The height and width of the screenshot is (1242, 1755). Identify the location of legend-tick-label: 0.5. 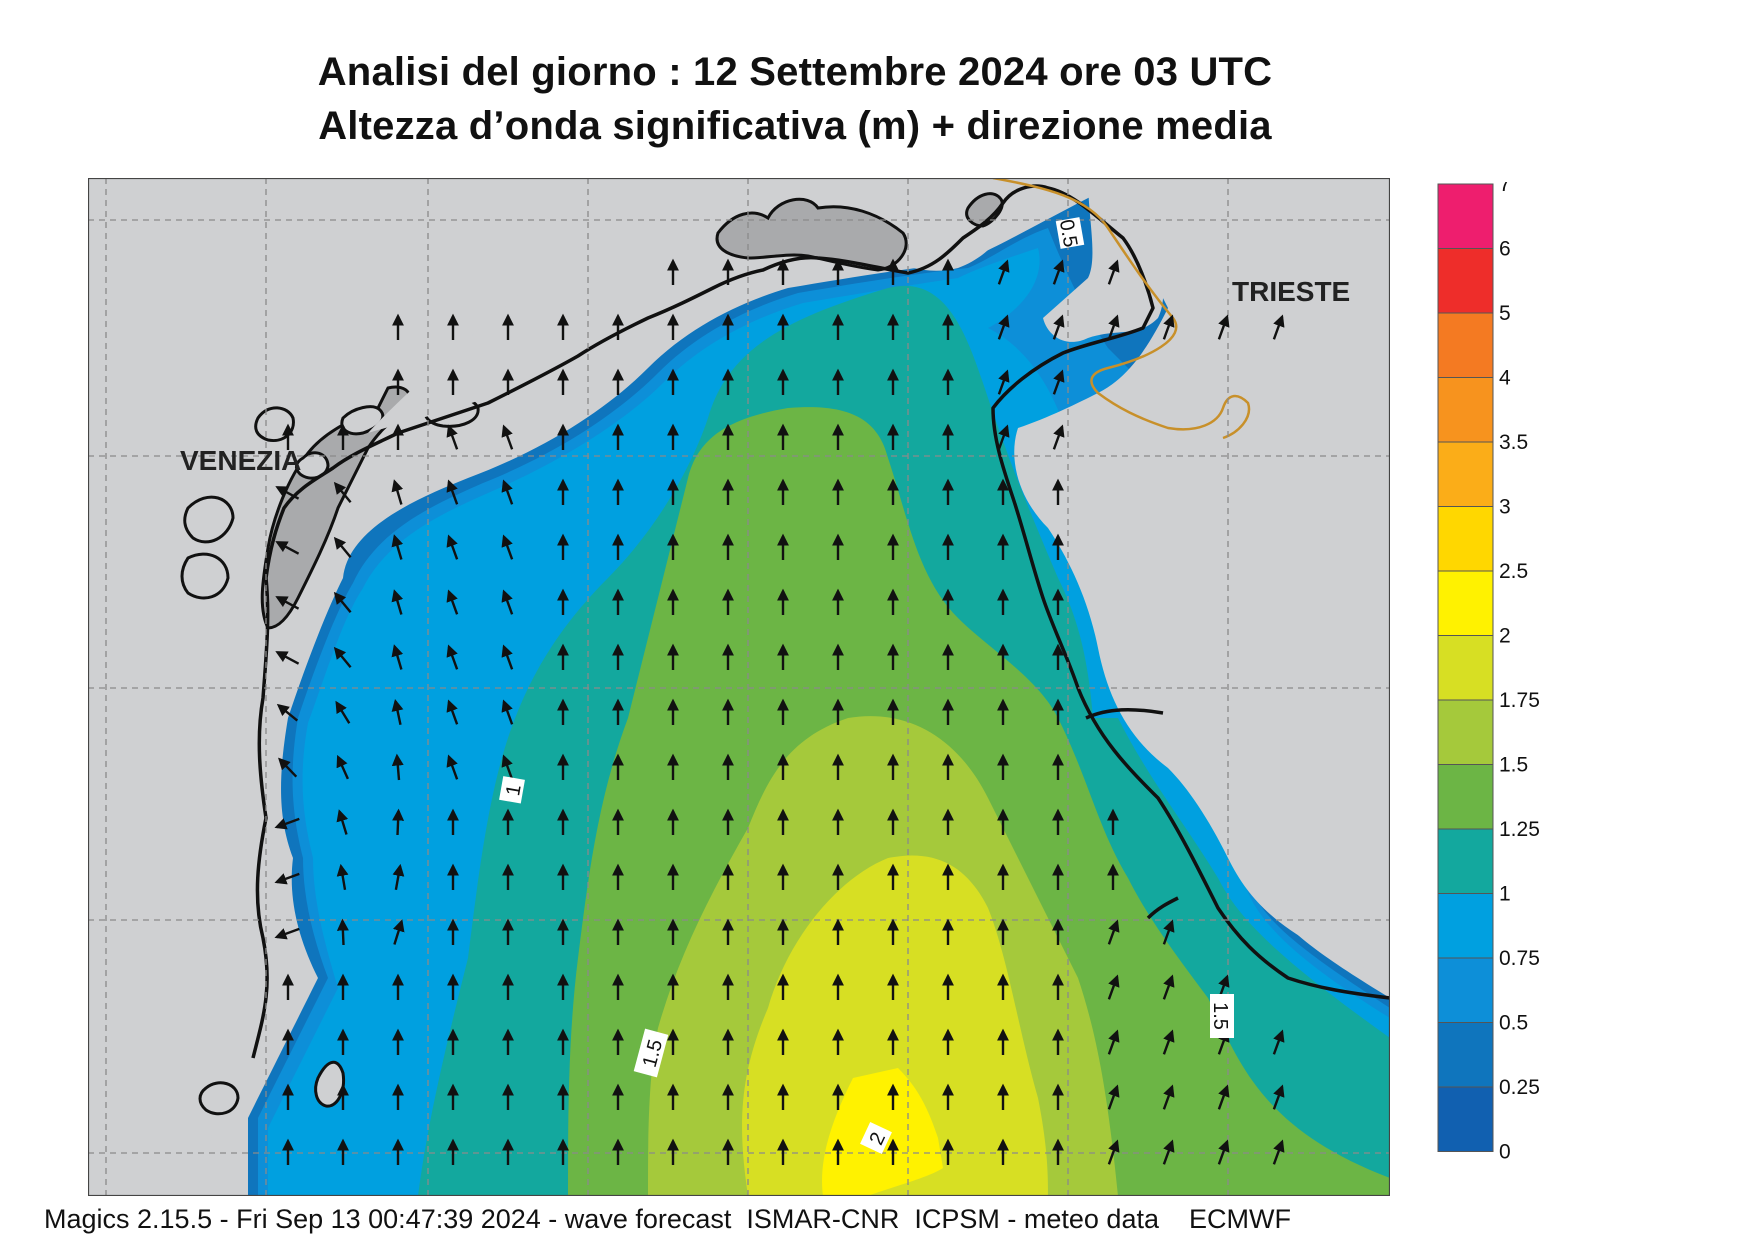
(1513, 1023).